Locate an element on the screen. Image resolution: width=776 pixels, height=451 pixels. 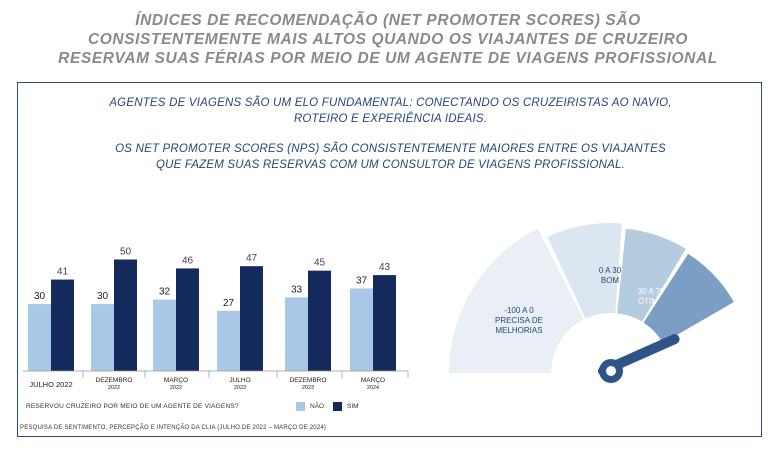
bar-nao-value: 32 is located at coordinates (165, 292).